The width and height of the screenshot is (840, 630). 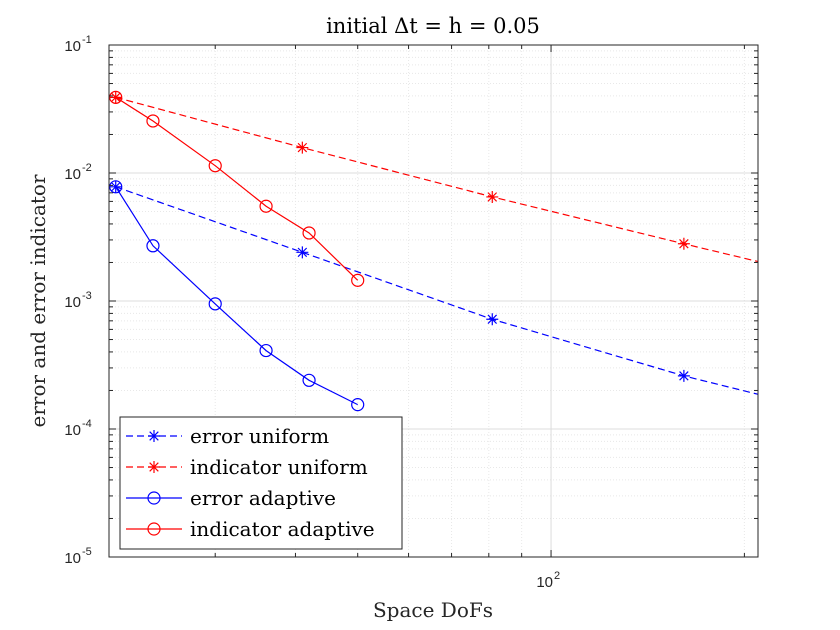 I want to click on y-tick-exponent: -5, so click(x=87, y=552).